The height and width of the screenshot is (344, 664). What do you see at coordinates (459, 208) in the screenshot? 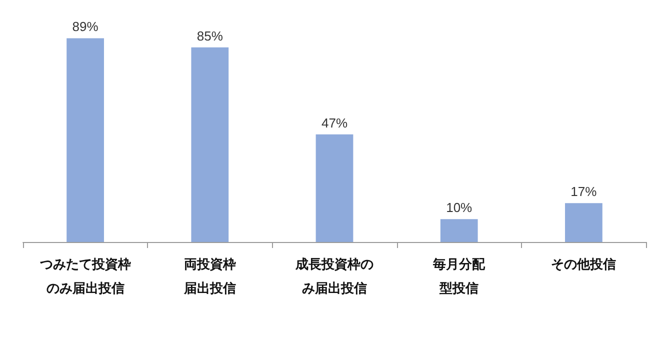
I see `data-label: 10%` at bounding box center [459, 208].